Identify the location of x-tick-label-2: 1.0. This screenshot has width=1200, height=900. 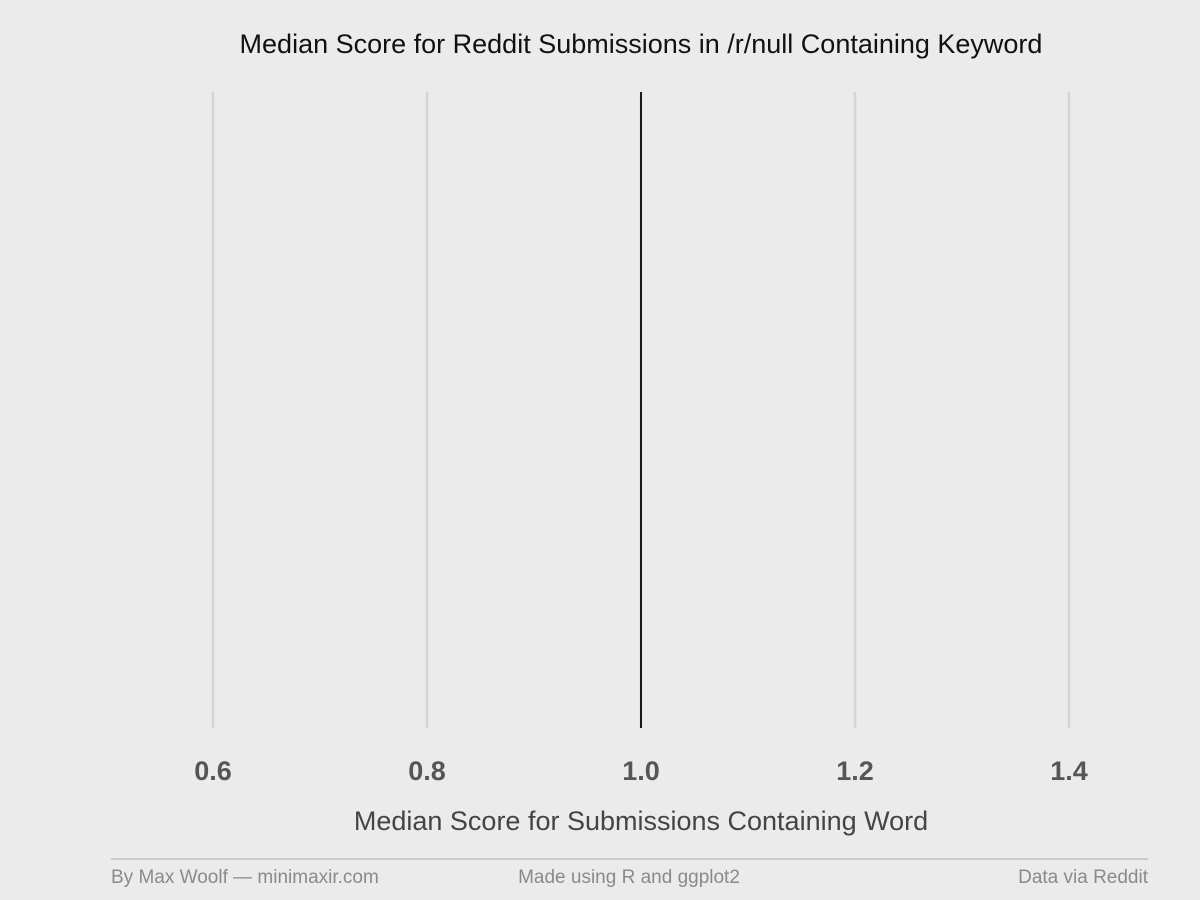
(641, 771).